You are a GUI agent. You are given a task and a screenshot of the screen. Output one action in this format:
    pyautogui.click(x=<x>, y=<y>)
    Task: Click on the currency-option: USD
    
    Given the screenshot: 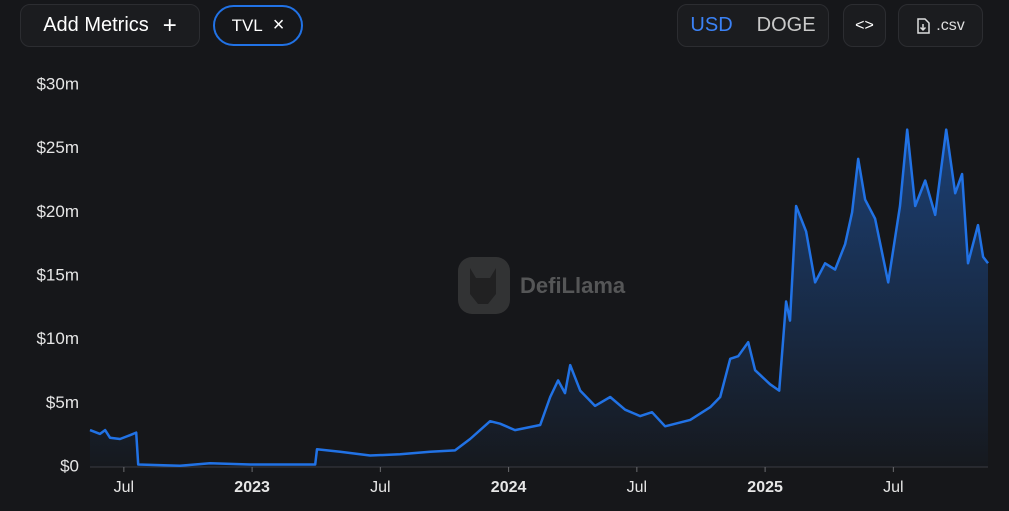 What is the action you would take?
    pyautogui.click(x=711, y=25)
    